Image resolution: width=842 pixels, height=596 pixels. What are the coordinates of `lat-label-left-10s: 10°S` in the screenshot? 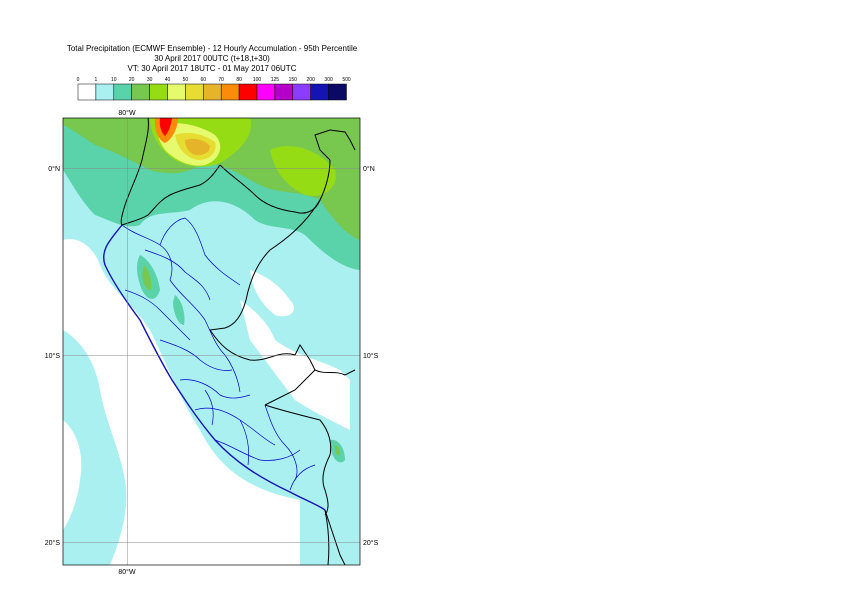 It's located at (53, 356).